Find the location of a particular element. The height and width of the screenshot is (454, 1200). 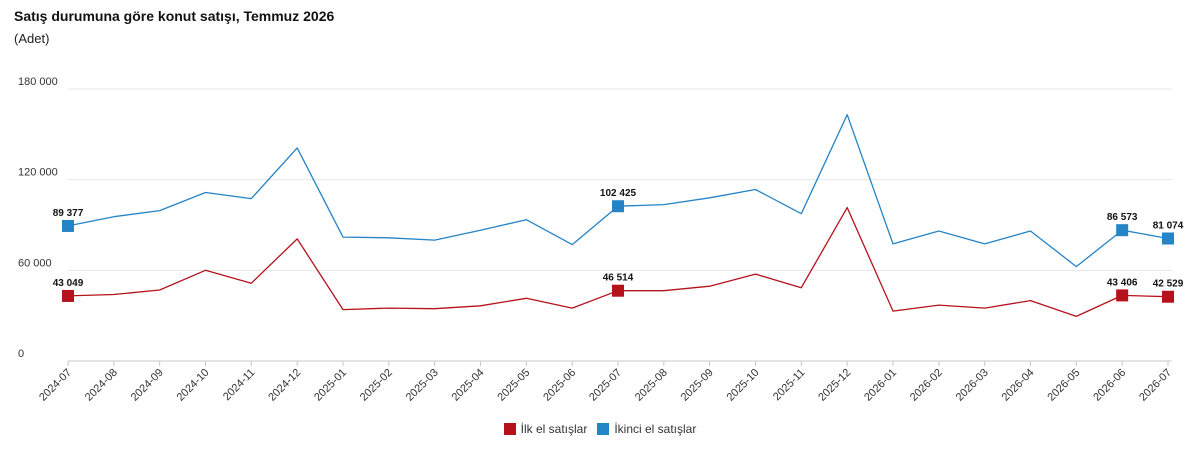

x-tick-label: 2024-12 is located at coordinates (284, 385).